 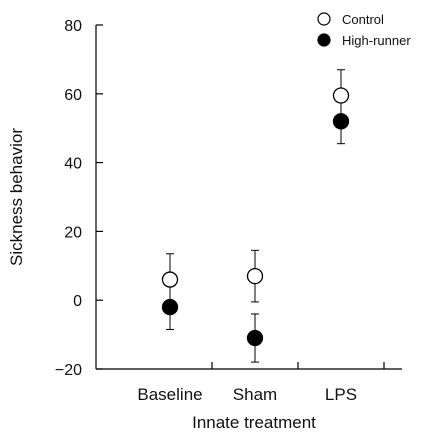 I want to click on x-axis-ticks: Baseline Sham LPS, so click(x=261, y=383).